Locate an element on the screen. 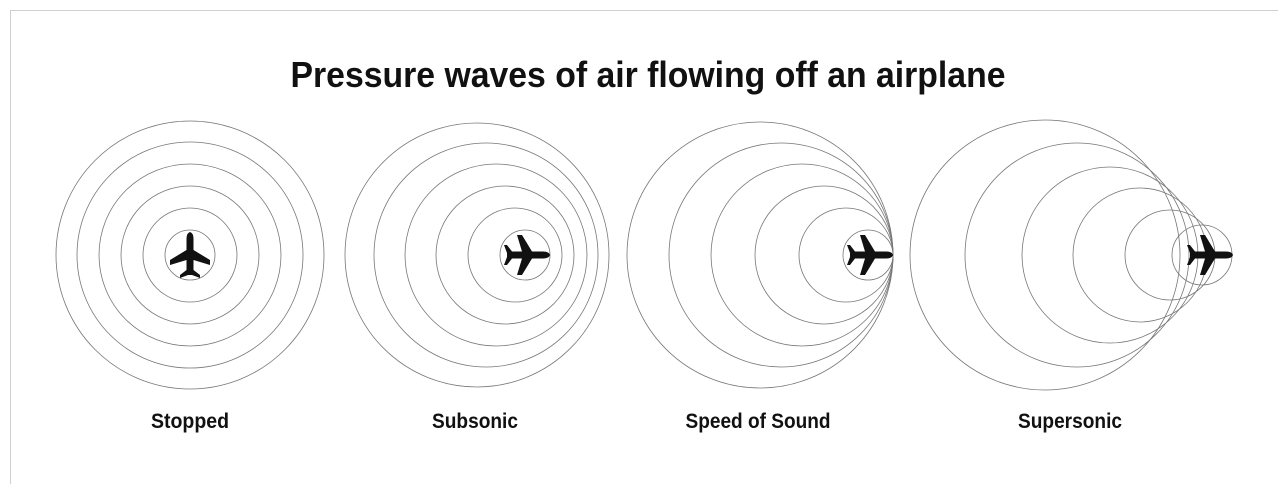  panel: Stopped is located at coordinates (190, 276).